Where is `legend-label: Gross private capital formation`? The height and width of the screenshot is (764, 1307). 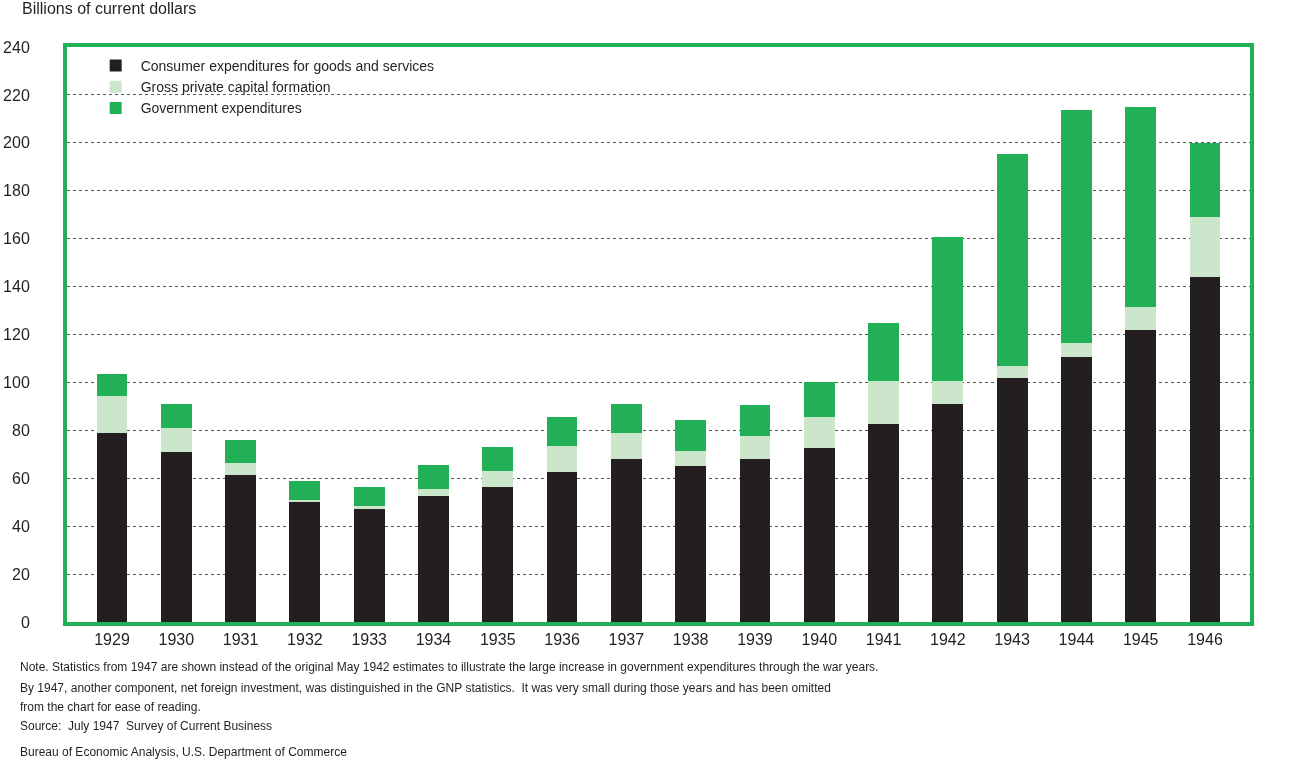 legend-label: Gross private capital formation is located at coordinates (235, 87).